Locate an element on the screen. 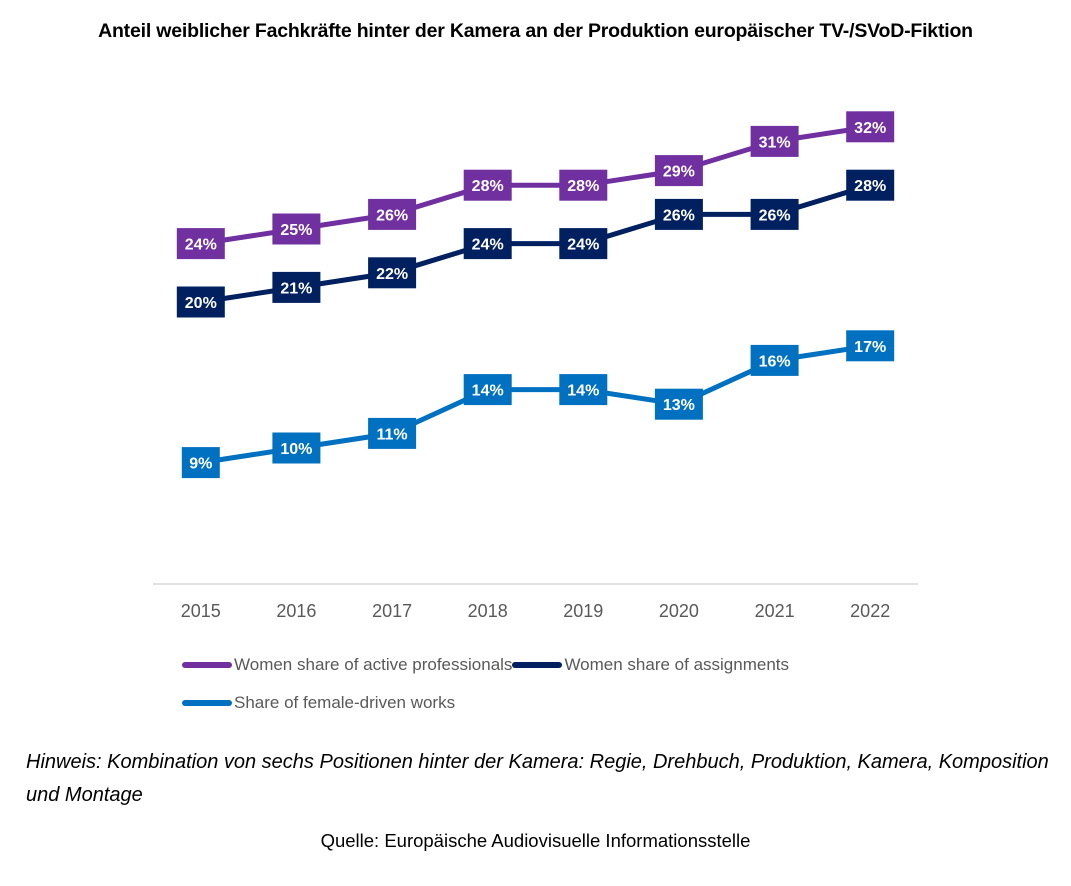 This screenshot has height=886, width=1071. data-label-text: 32% is located at coordinates (870, 128).